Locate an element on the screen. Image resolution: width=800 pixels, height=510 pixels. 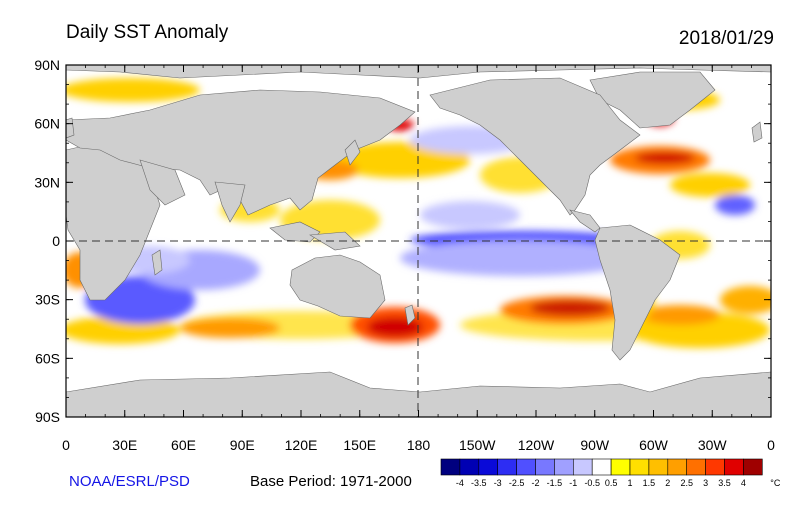
colorbar-label: -2.5 is located at coordinates (517, 483).